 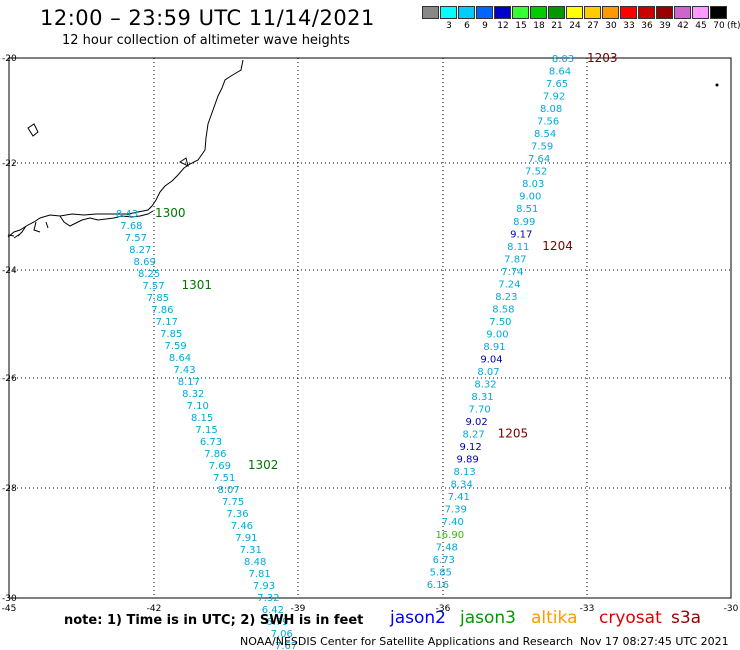 What do you see at coordinates (131, 226) in the screenshot?
I see `wave-height-value: 7.68` at bounding box center [131, 226].